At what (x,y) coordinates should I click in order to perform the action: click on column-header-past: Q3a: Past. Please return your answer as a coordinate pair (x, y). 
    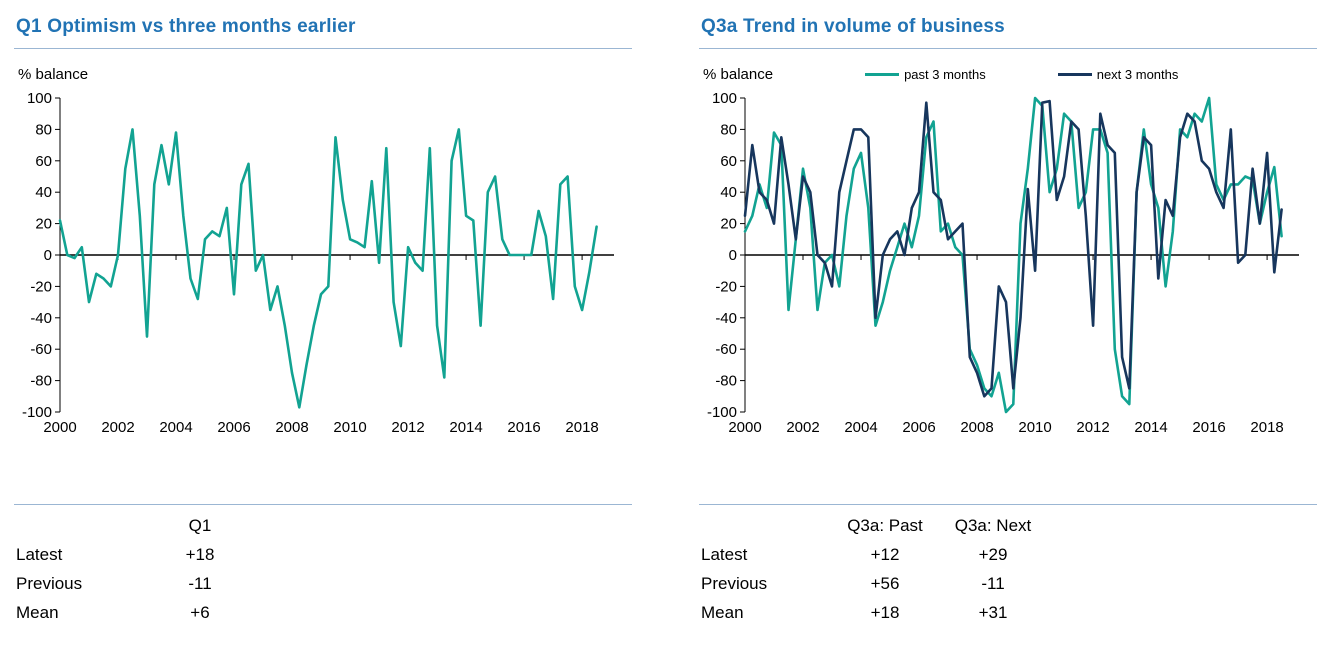
    Looking at the image, I should click on (885, 525).